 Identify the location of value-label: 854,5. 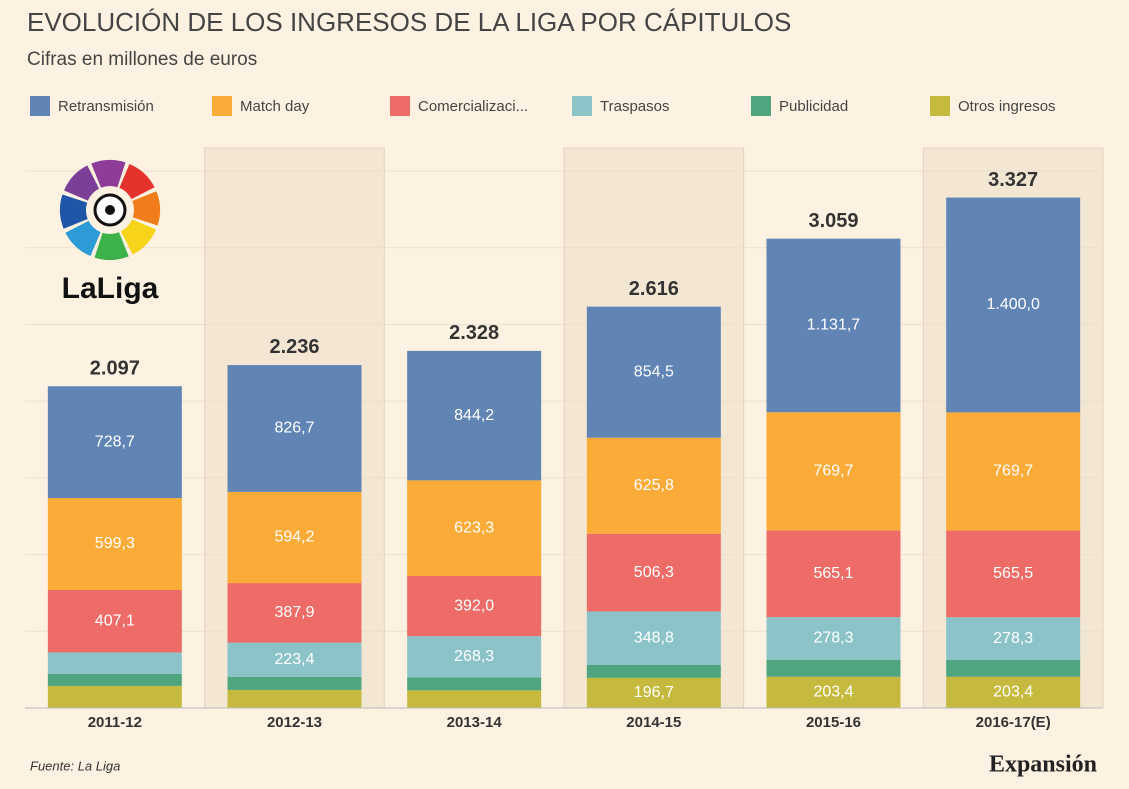
(654, 371).